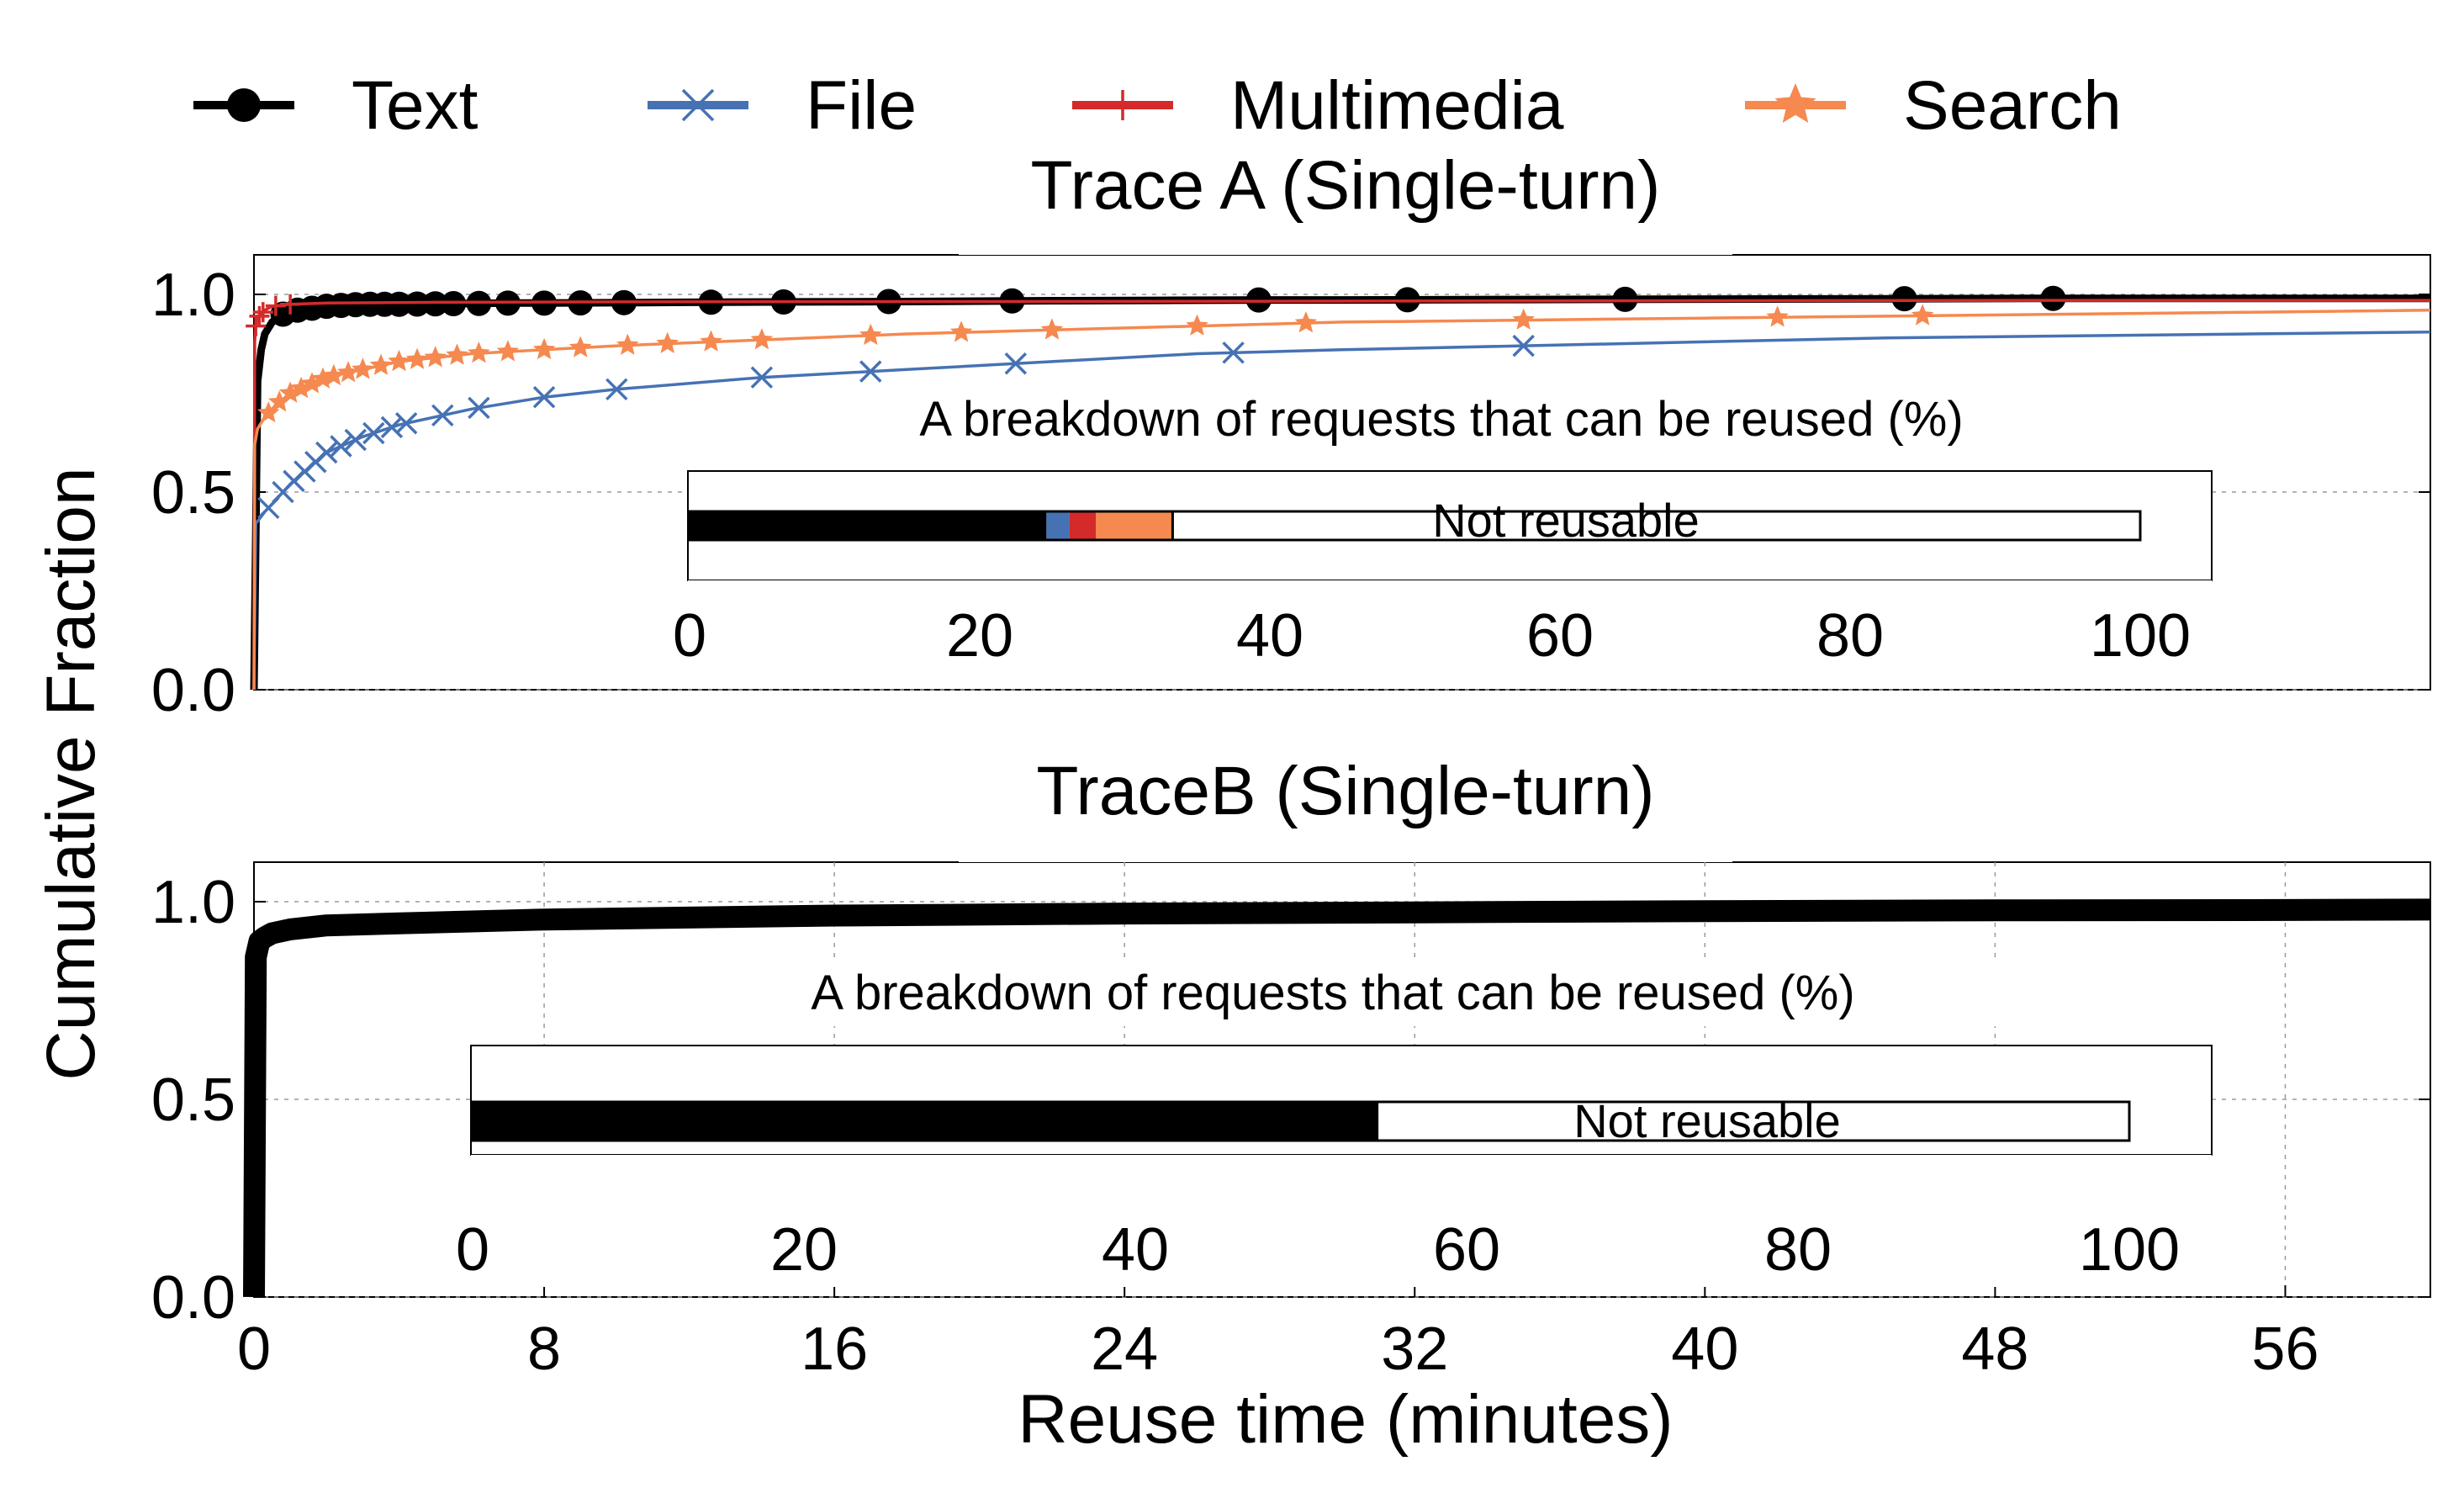 The width and height of the screenshot is (2464, 1493). What do you see at coordinates (254, 1349) in the screenshot?
I see `x-tick-label: 0` at bounding box center [254, 1349].